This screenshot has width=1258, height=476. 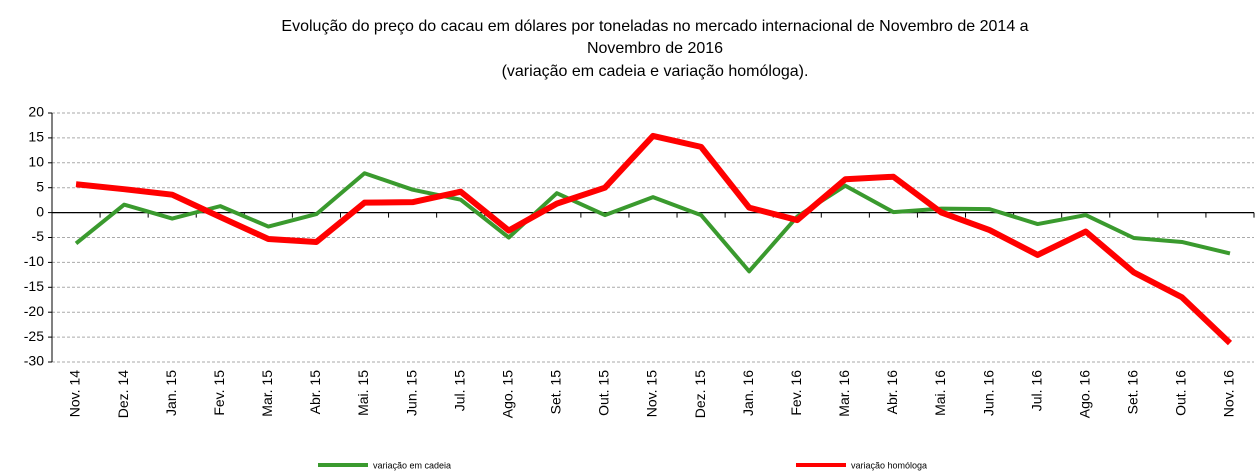 What do you see at coordinates (889, 465) in the screenshot?
I see `legend-label: variação homóloga` at bounding box center [889, 465].